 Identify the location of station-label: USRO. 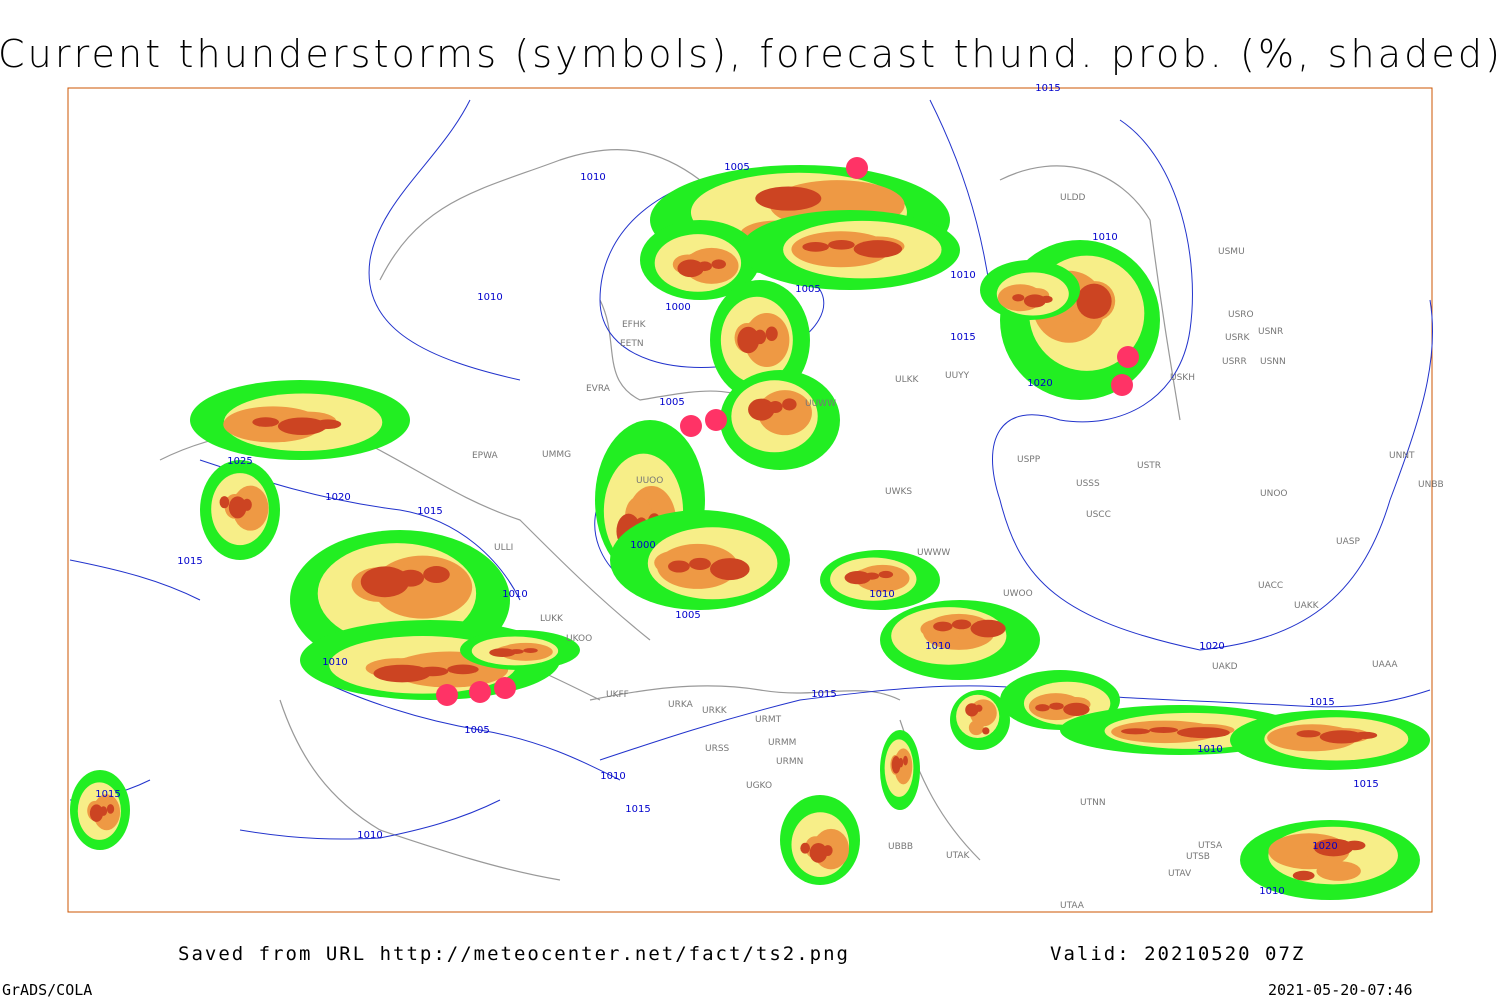
(1241, 315).